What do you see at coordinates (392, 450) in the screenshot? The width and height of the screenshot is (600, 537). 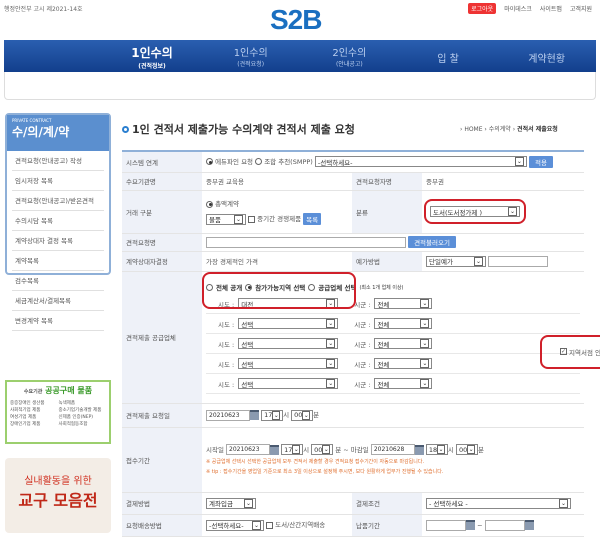 I see `end-date-input: 20210628` at bounding box center [392, 450].